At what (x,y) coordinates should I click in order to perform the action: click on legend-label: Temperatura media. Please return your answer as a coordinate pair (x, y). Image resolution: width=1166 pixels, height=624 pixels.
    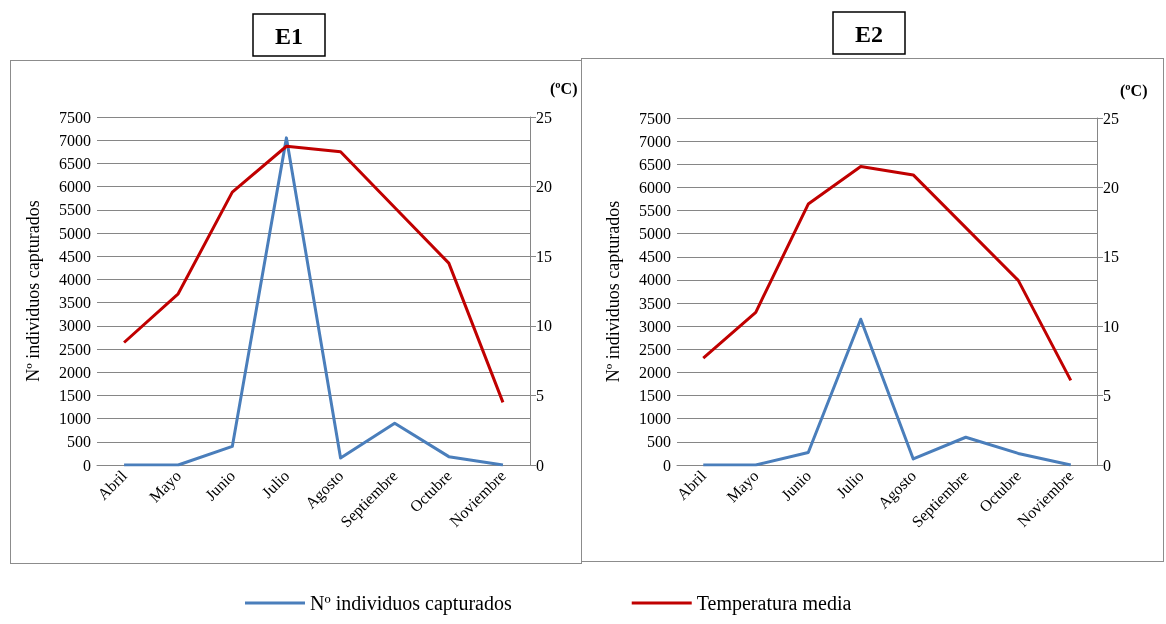
    Looking at the image, I should click on (774, 603).